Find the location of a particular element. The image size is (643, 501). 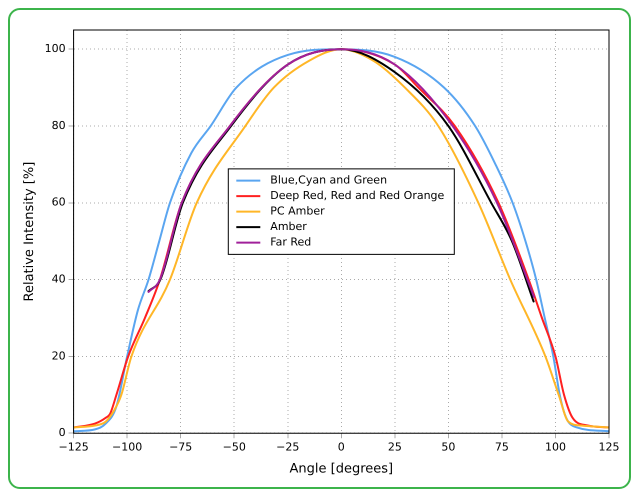

x-axis-title: Angle [degrees] is located at coordinates (341, 469).